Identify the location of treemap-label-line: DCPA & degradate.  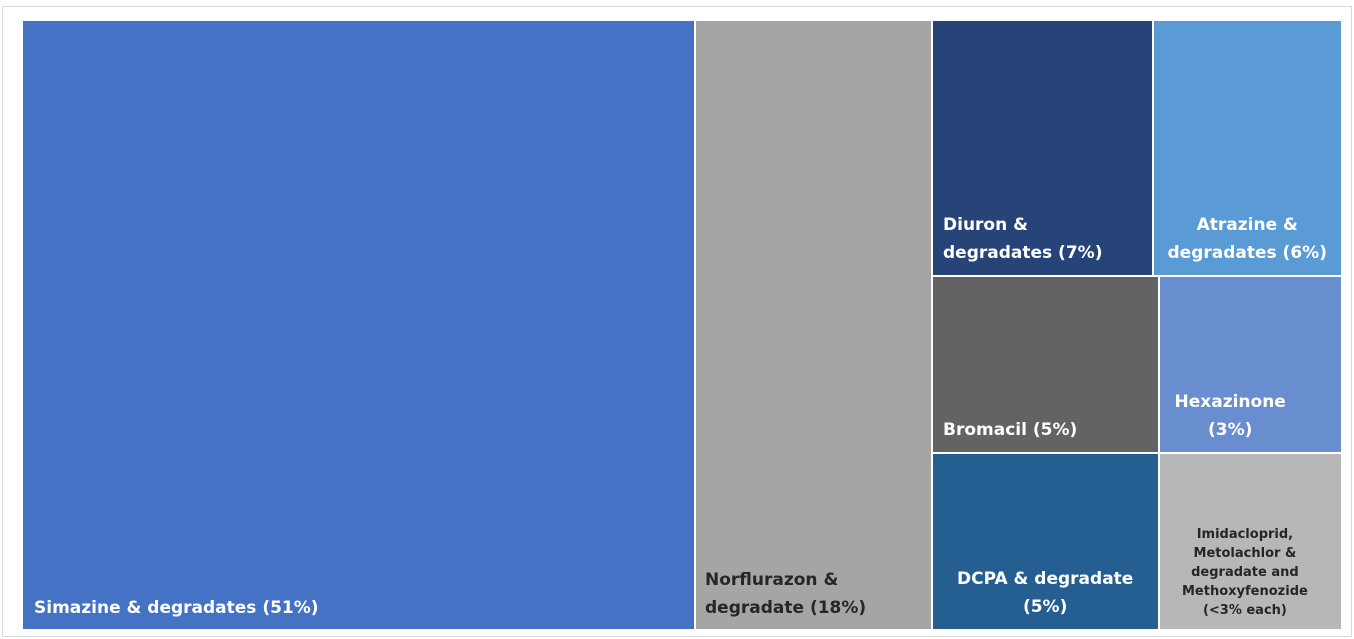
(1045, 579).